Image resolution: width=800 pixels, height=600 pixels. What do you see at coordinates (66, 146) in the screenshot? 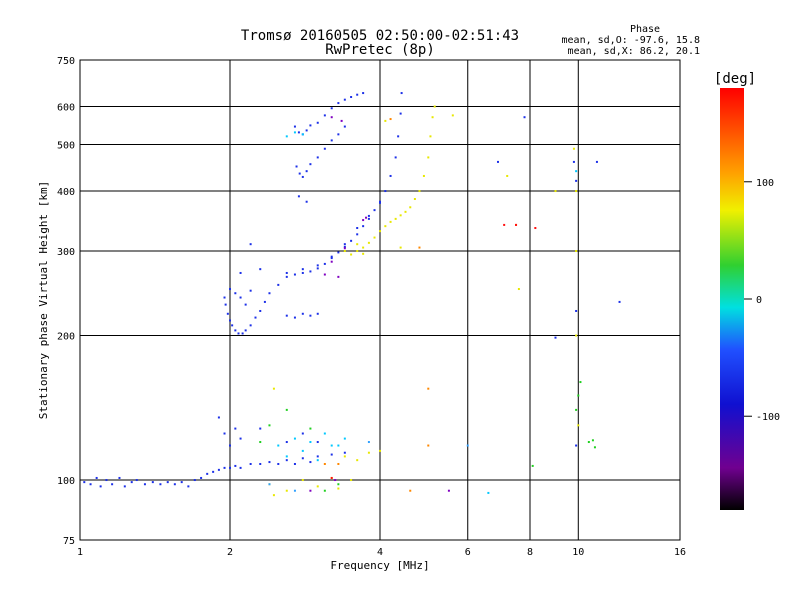
I see `y-tick-label: 500` at bounding box center [66, 146].